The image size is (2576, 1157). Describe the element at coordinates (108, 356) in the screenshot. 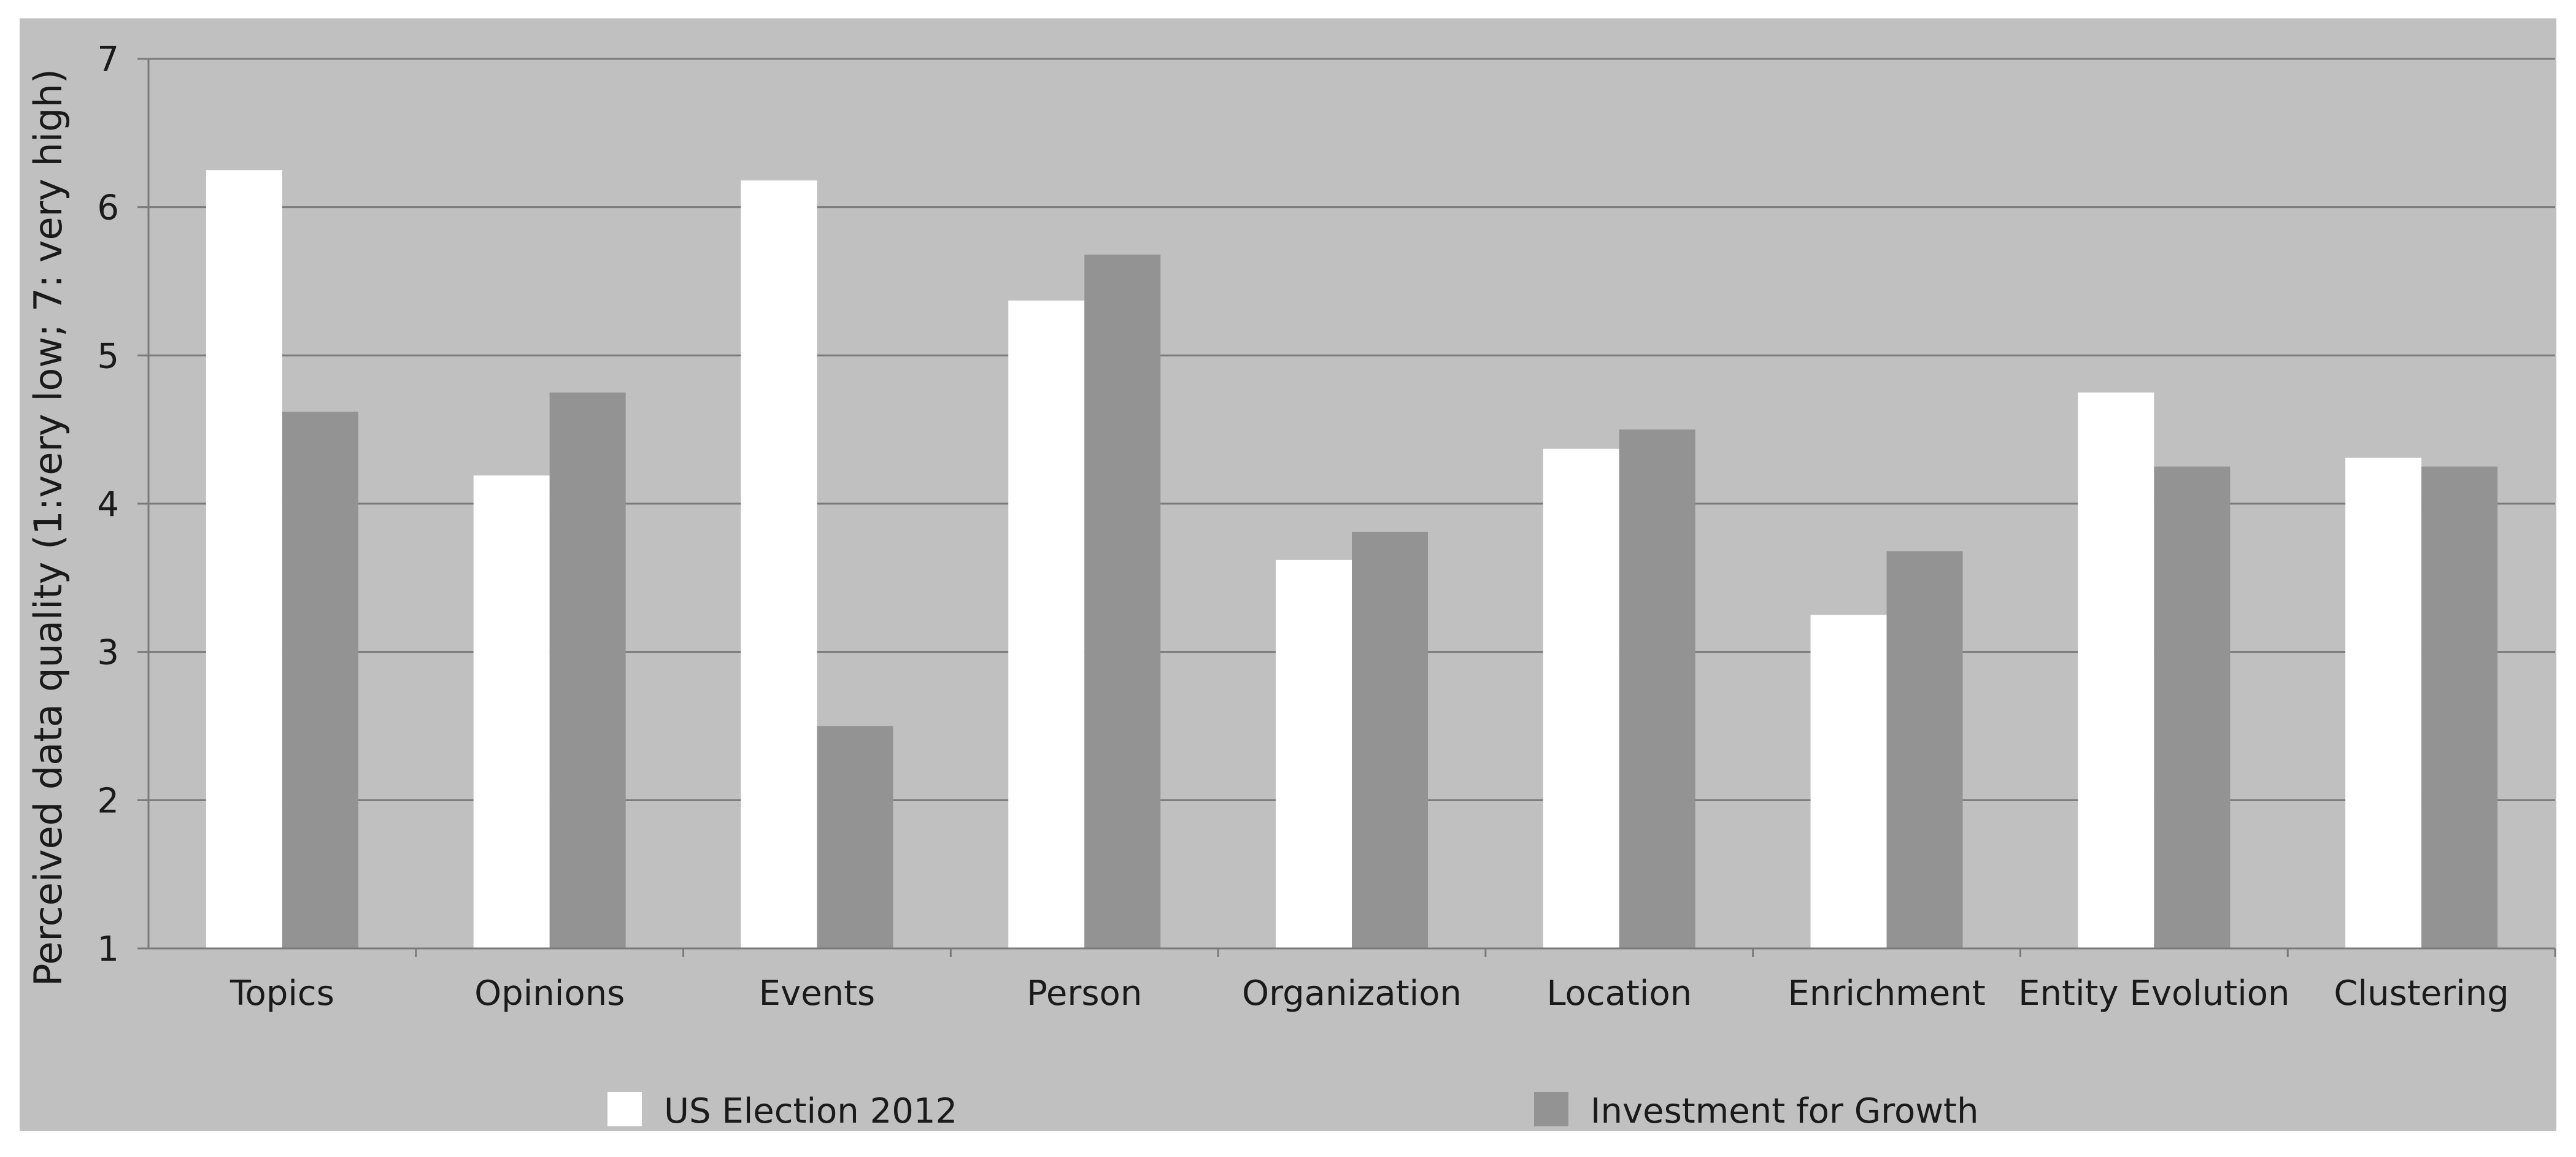

I see `y-tick-label: 5` at that location.